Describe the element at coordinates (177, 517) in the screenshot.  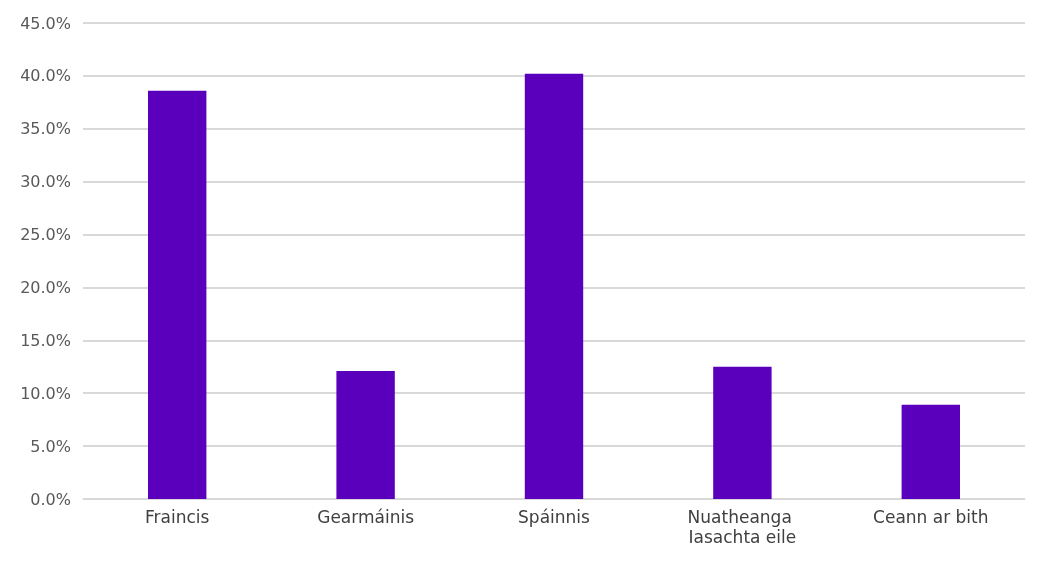
I see `x-tick-label: Fraincis` at that location.